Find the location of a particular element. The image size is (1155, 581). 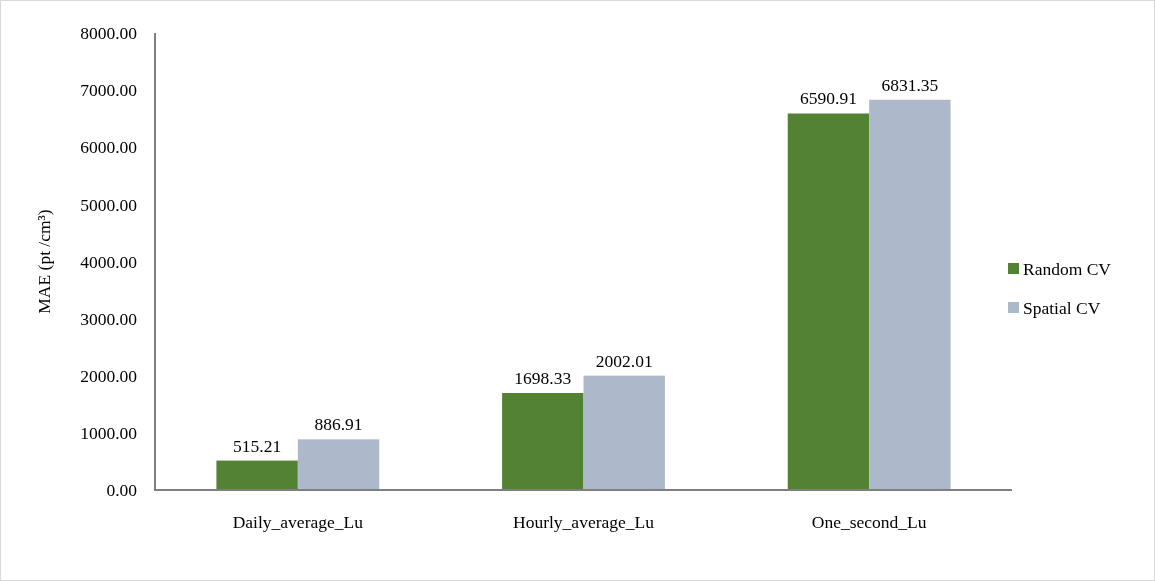

y-tick-label: 5000.00 is located at coordinates (109, 204).